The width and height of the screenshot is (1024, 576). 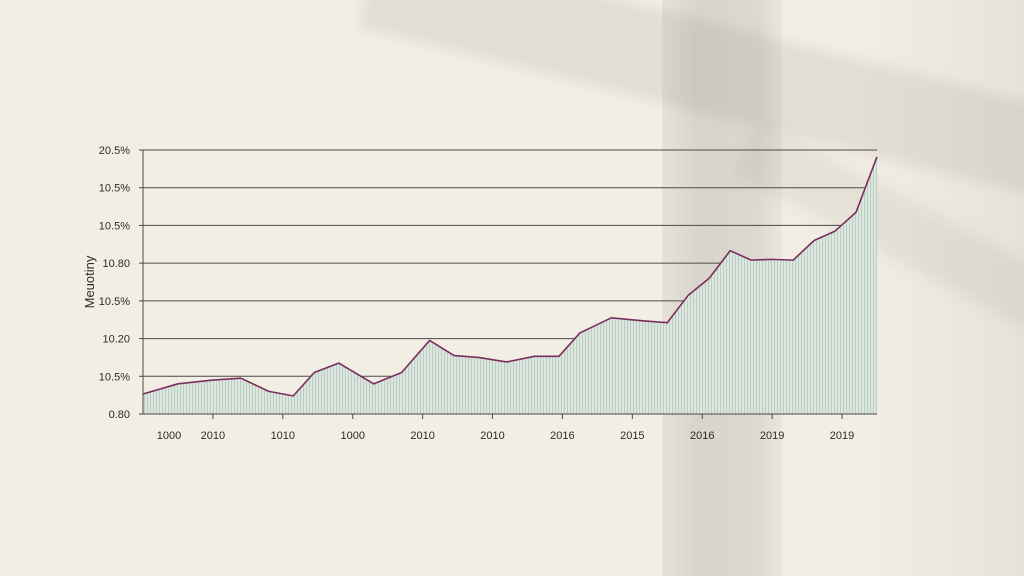 What do you see at coordinates (283, 436) in the screenshot?
I see `x-tick-label: 1010` at bounding box center [283, 436].